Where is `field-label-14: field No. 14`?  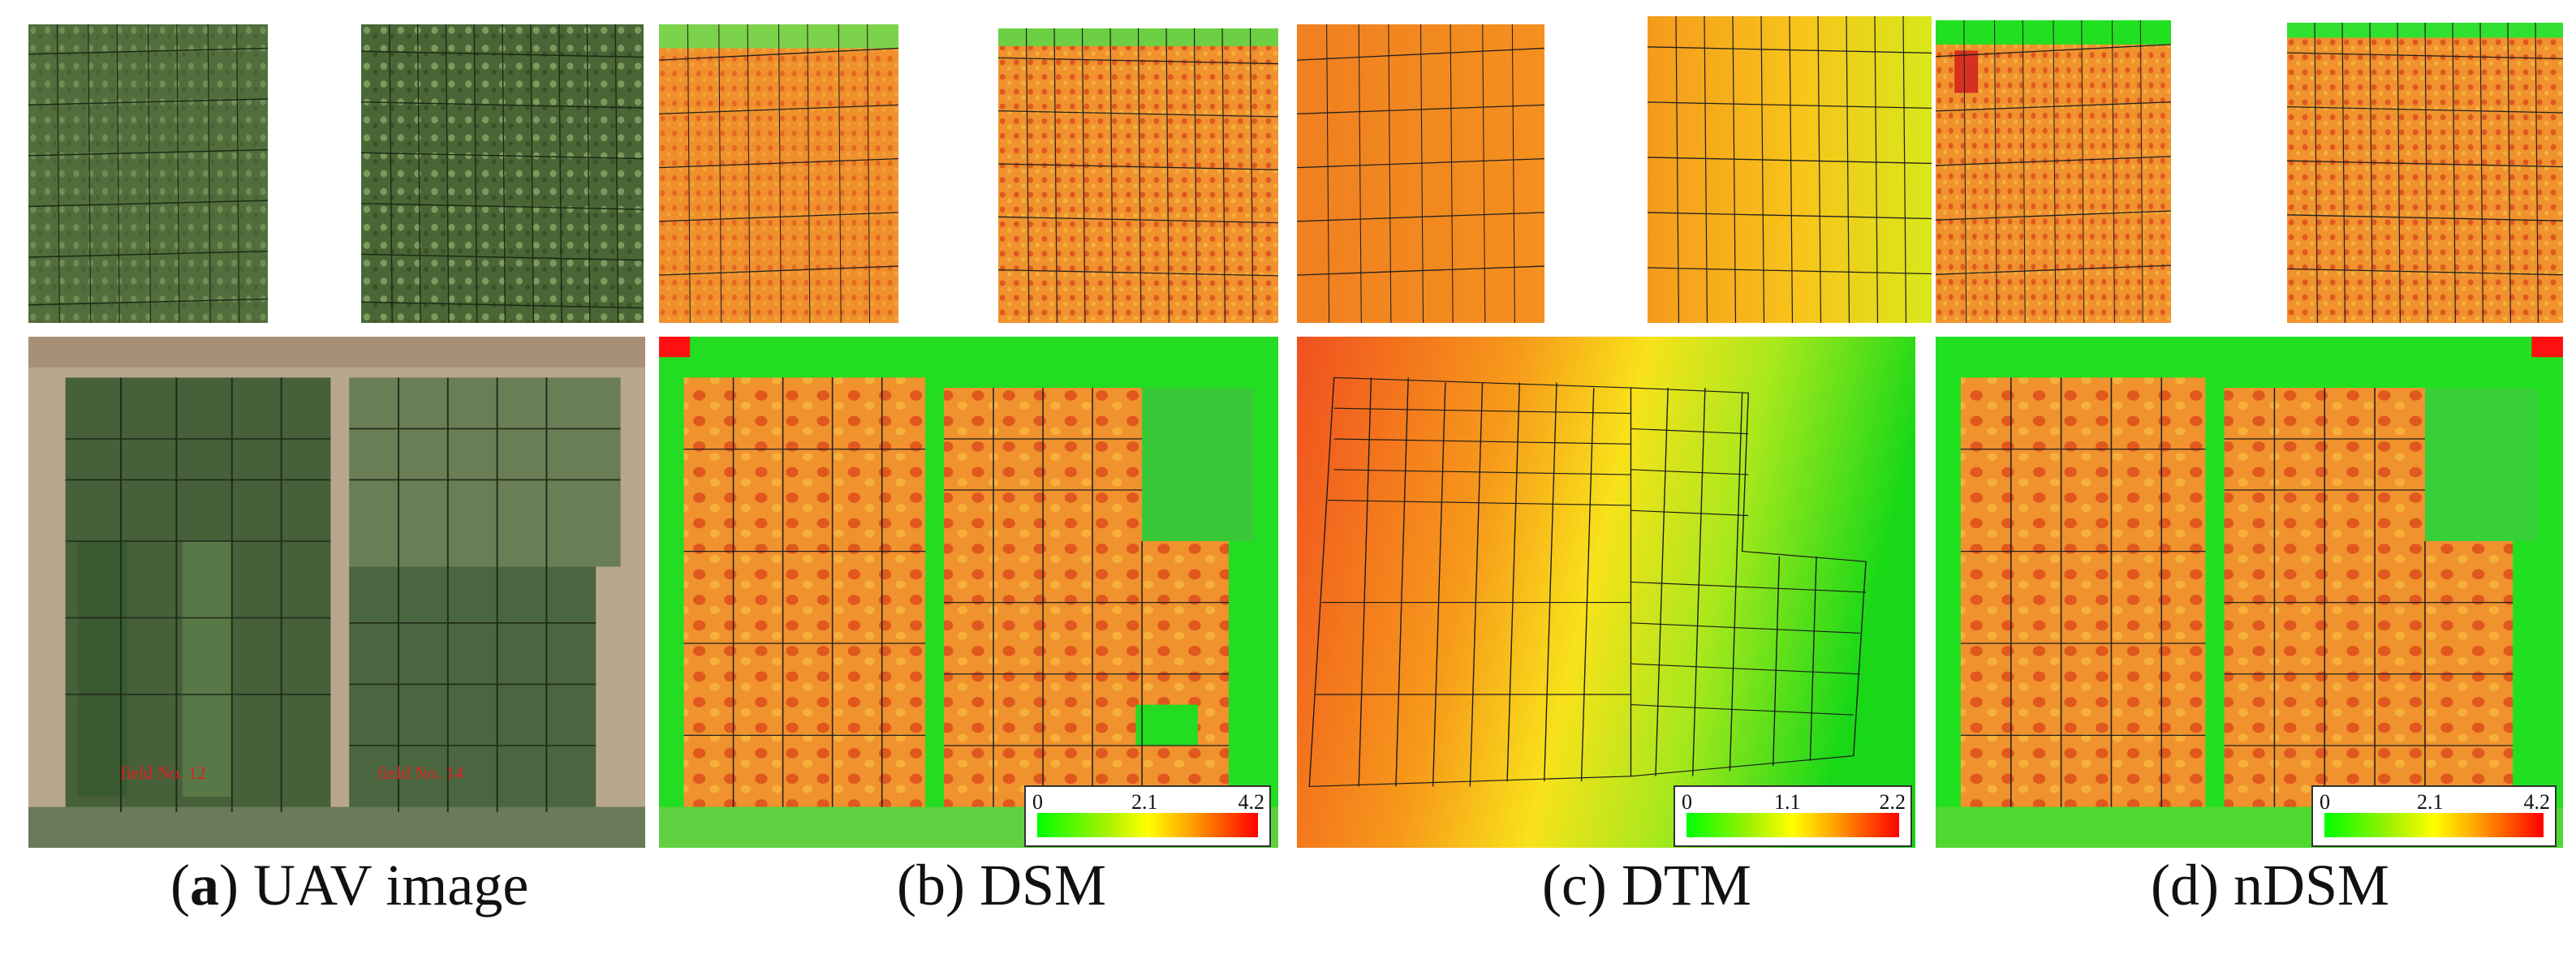 field-label-14: field No. 14 is located at coordinates (420, 773).